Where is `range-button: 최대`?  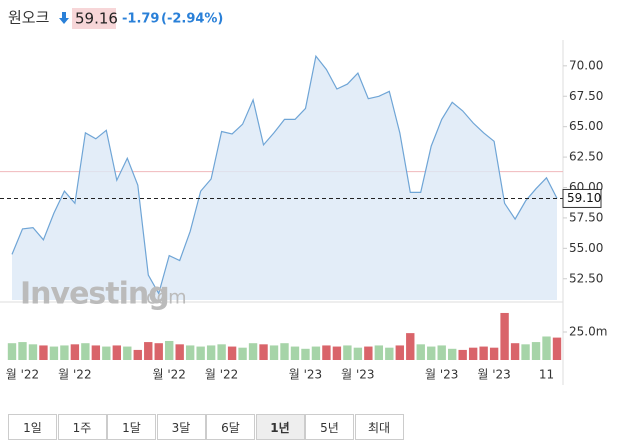
range-button: 최대 is located at coordinates (379, 427).